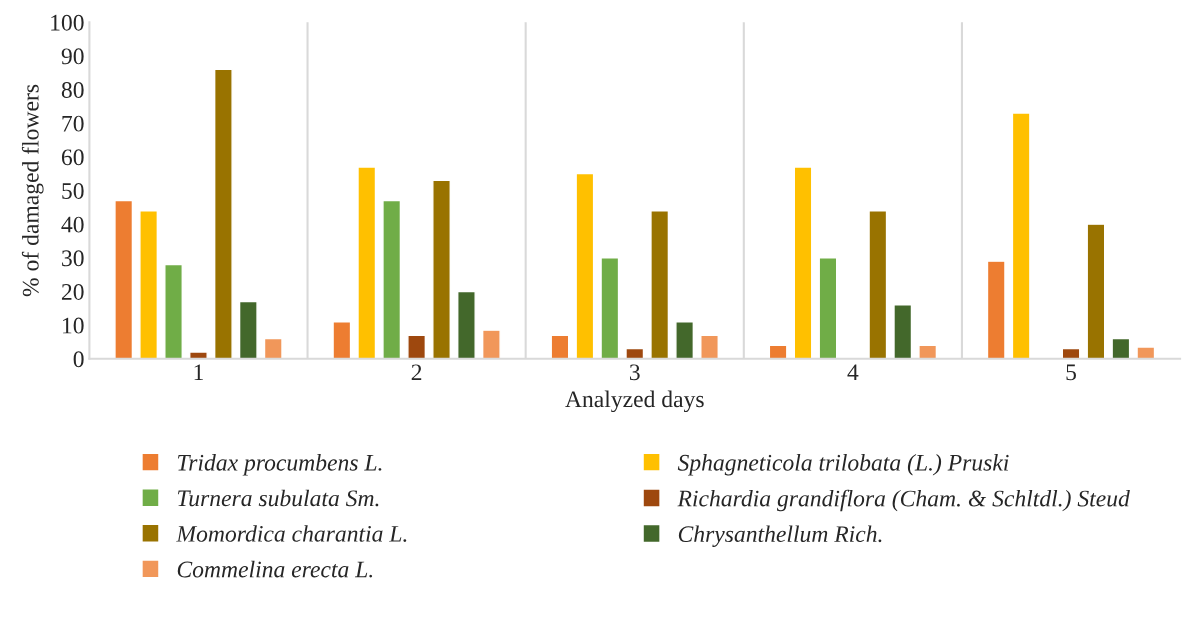  Describe the element at coordinates (278, 498) in the screenshot. I see `legend-label: Turnera subulata Sm.` at that location.